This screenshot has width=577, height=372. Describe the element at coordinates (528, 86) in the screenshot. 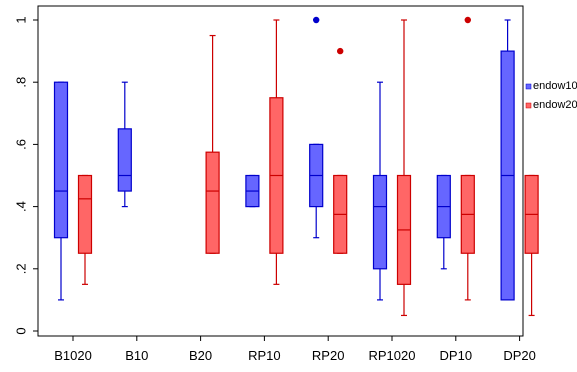

I see `legend-swatch-endow10` at that location.